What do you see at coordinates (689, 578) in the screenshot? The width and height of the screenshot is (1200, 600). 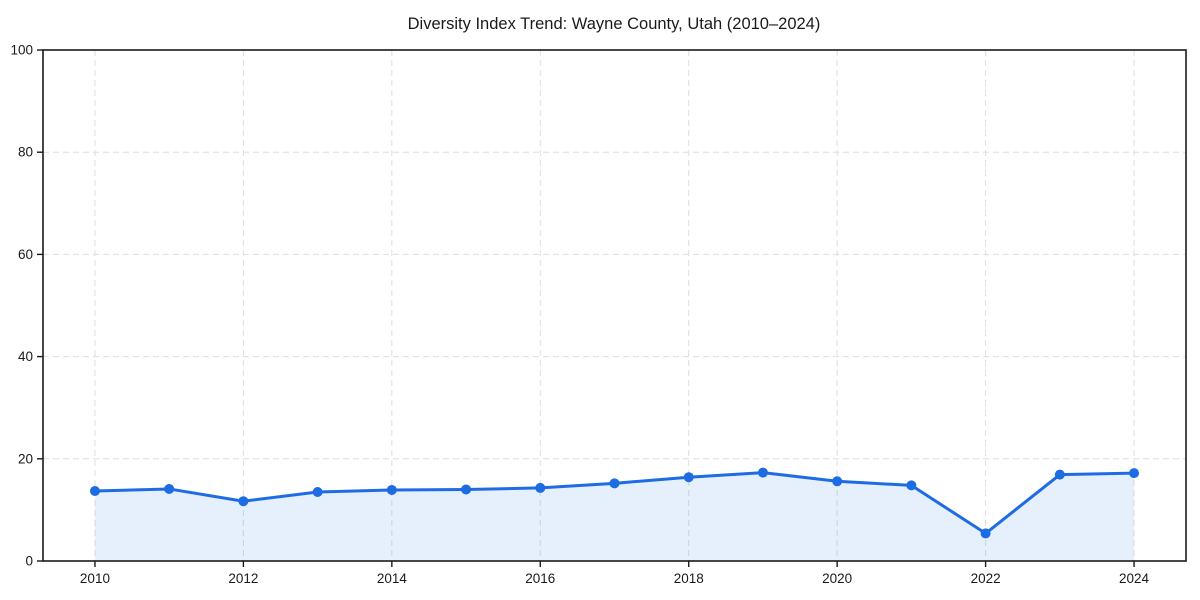 I see `x-tick-label: 2018` at bounding box center [689, 578].